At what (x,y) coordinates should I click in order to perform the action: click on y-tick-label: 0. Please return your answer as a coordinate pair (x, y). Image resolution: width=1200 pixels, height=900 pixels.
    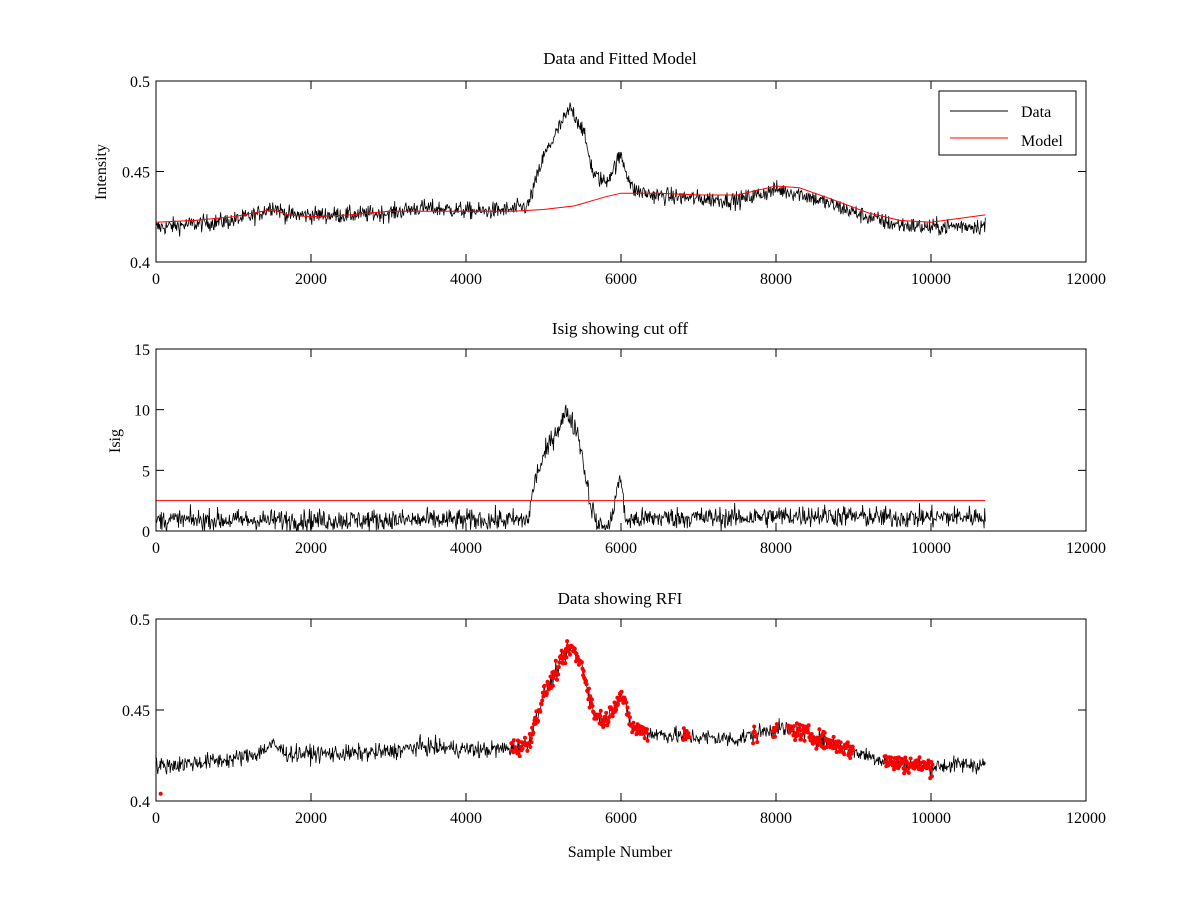
    Looking at the image, I should click on (146, 532).